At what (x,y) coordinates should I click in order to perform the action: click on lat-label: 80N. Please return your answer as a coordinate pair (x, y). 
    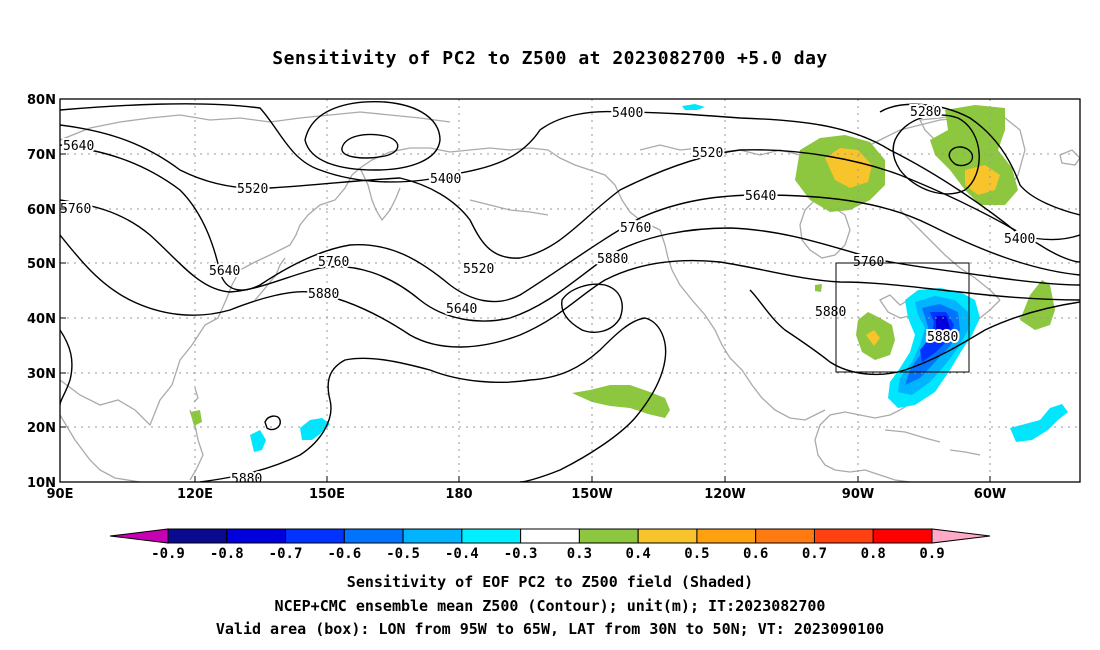
    Looking at the image, I should click on (41, 100).